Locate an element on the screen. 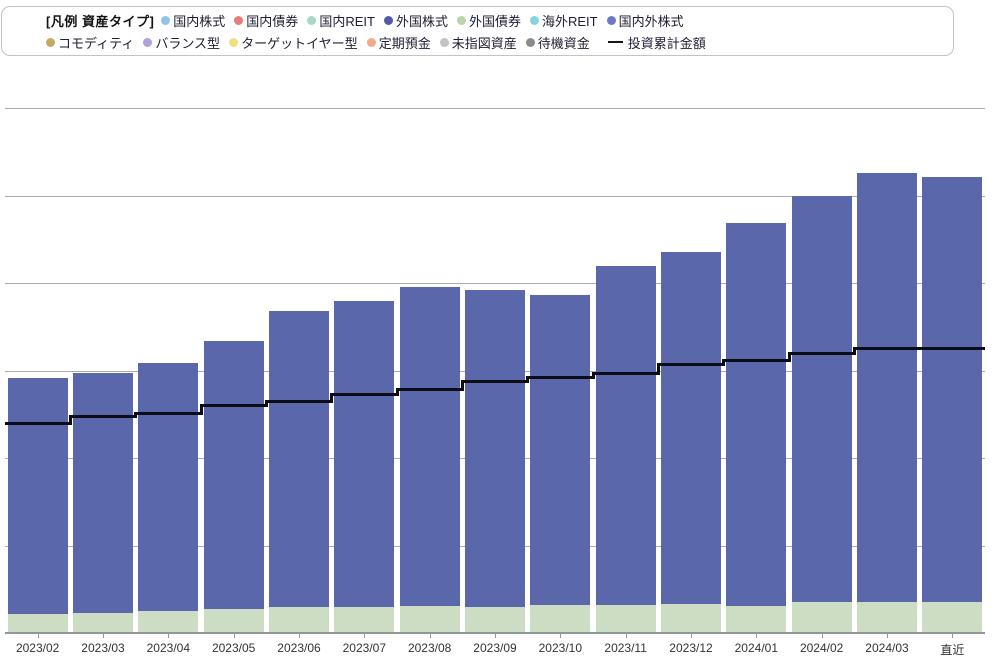 The image size is (997, 663). legend-line-marker-icon is located at coordinates (615, 42).